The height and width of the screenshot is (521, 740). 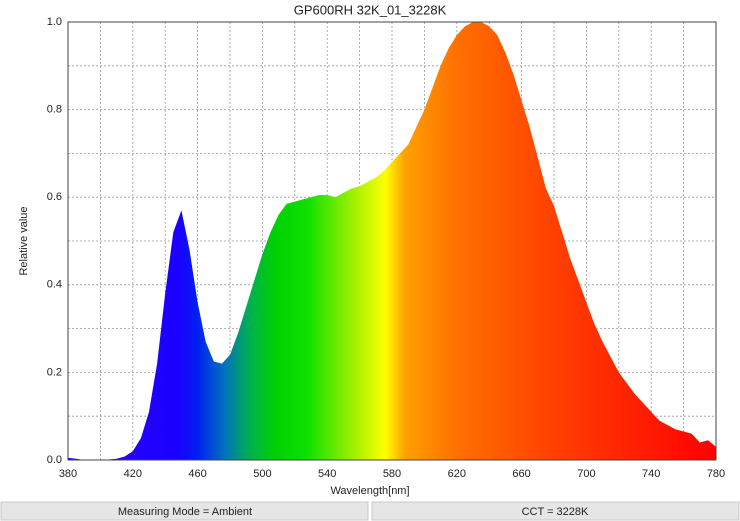 What do you see at coordinates (369, 491) in the screenshot?
I see `x-axis-label: Wavelength[nm]` at bounding box center [369, 491].